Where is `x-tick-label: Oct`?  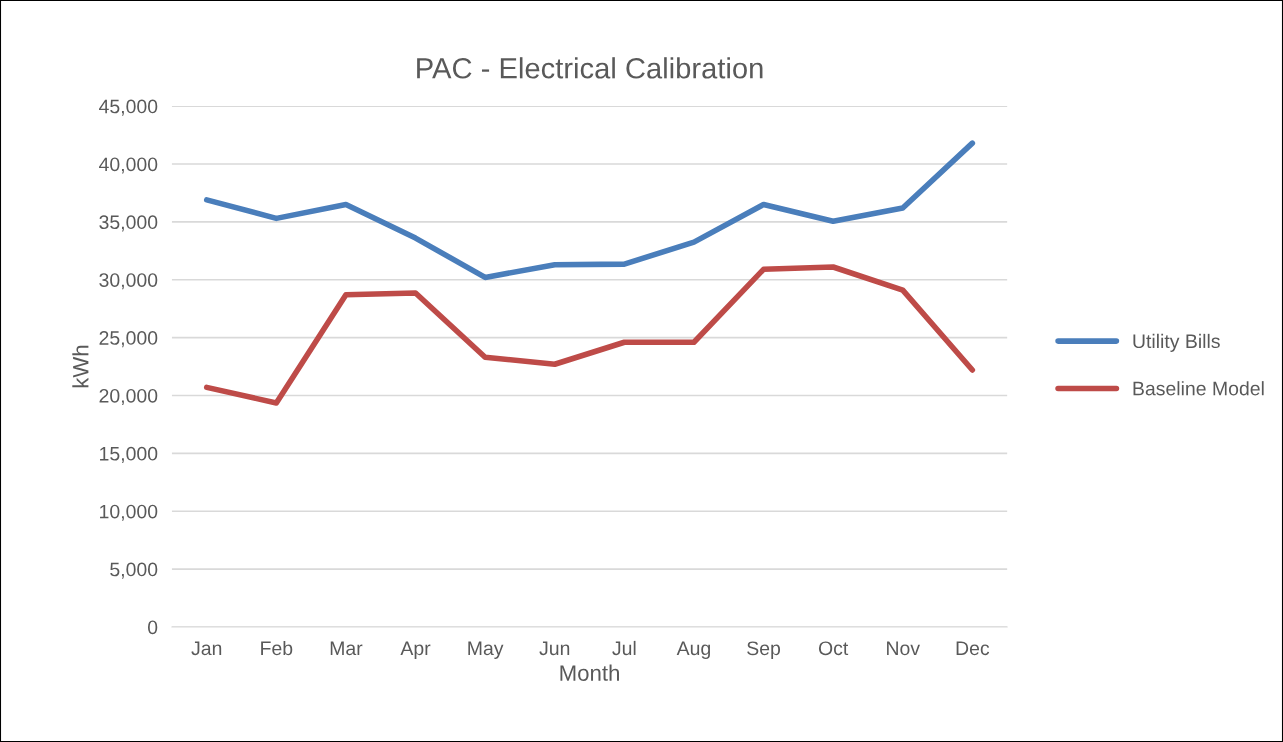
x-tick-label: Oct is located at coordinates (833, 648).